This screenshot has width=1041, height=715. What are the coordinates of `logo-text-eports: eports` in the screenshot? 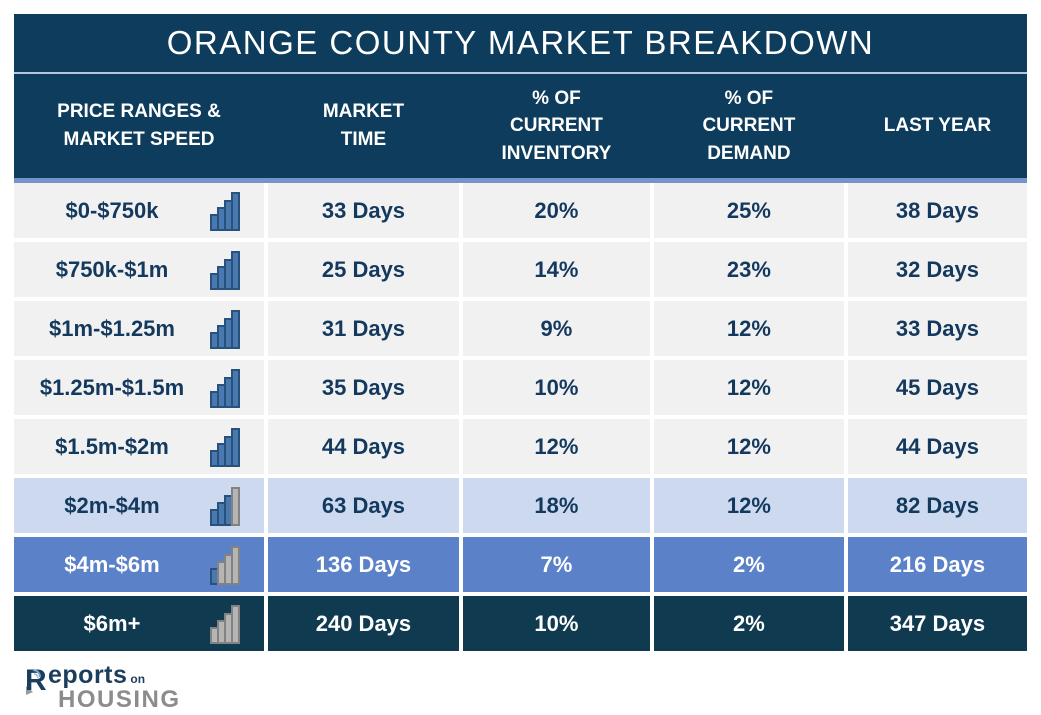 It's located at (88, 675).